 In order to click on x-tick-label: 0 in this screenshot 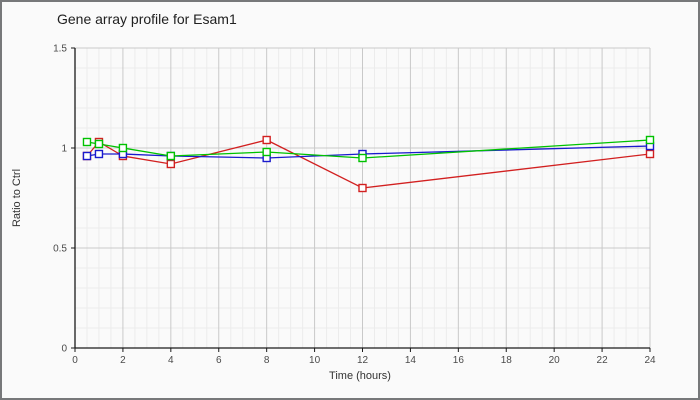, I will do `click(75, 360)`.